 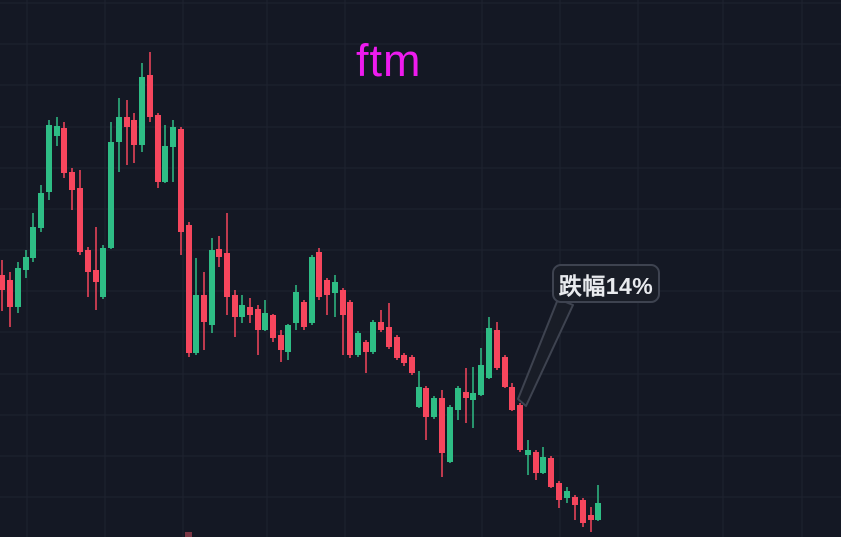 I want to click on callout-tail, so click(x=545, y=352).